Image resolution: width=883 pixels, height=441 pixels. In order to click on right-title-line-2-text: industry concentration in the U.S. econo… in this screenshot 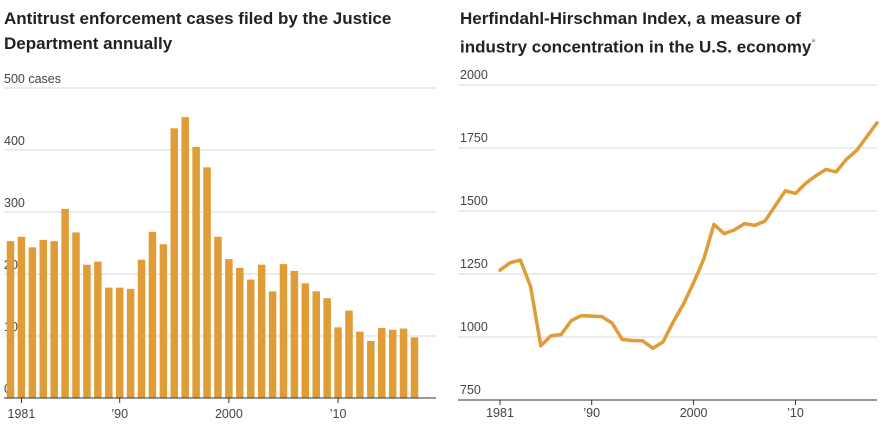, I will do `click(636, 47)`.